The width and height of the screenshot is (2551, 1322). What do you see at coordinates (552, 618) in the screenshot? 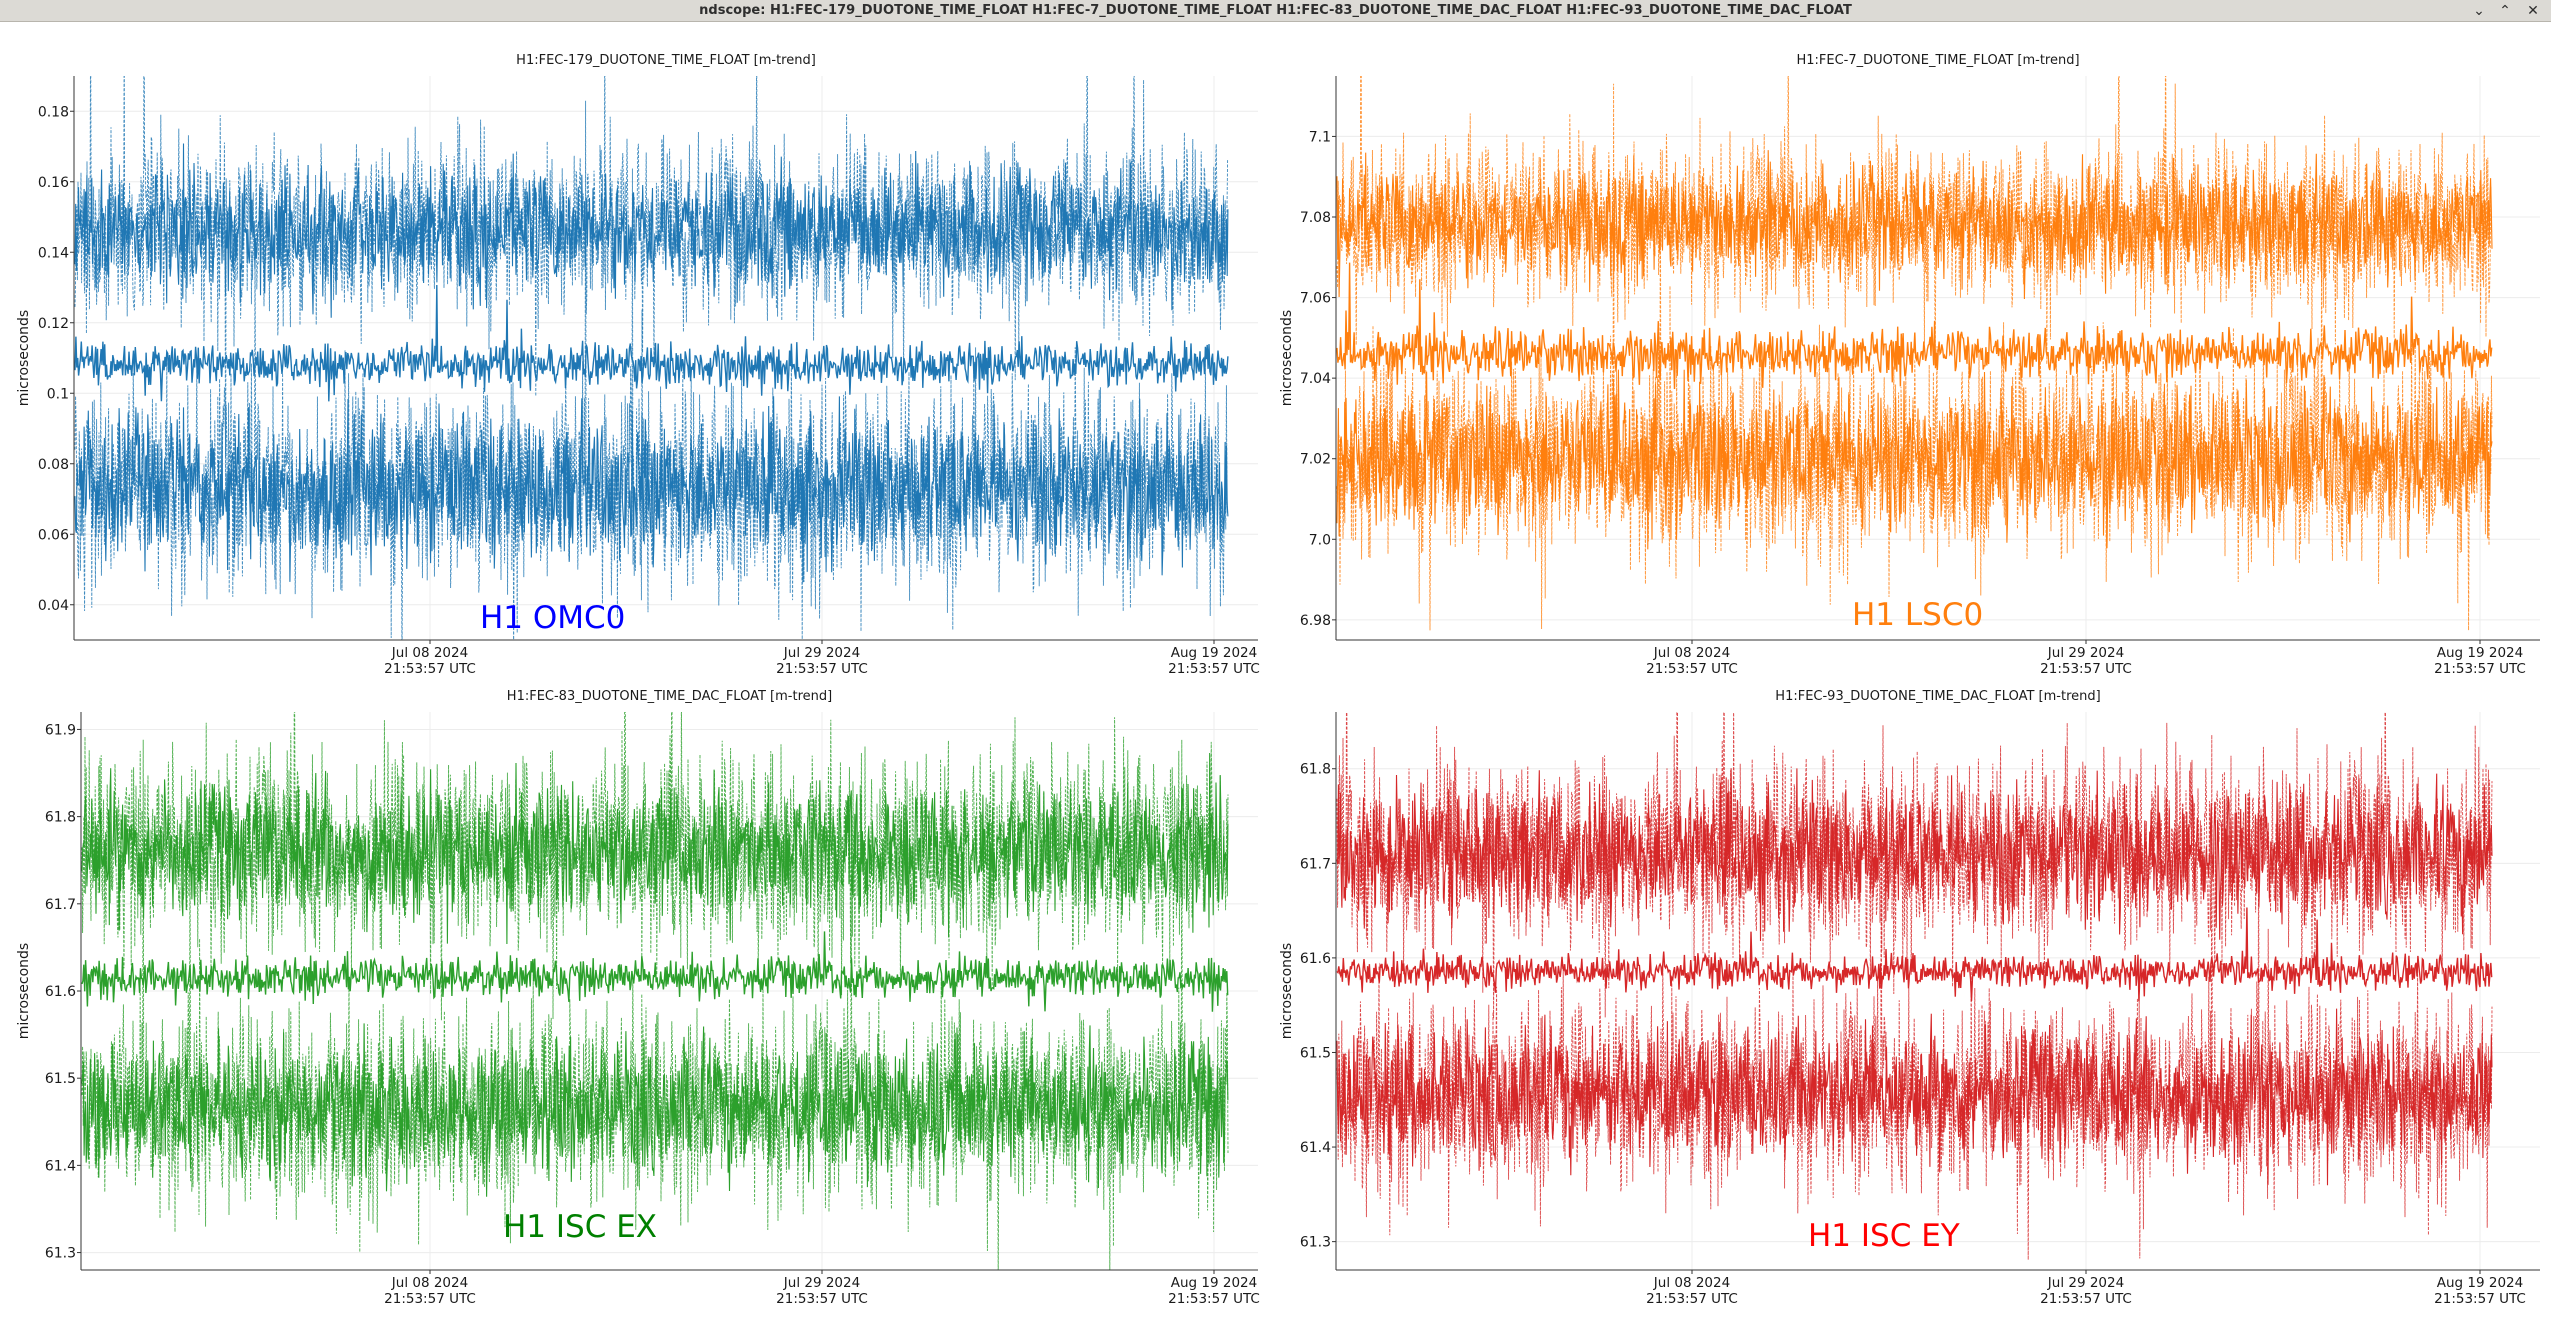
I see `channel-annotation: H1 OMC0` at bounding box center [552, 618].